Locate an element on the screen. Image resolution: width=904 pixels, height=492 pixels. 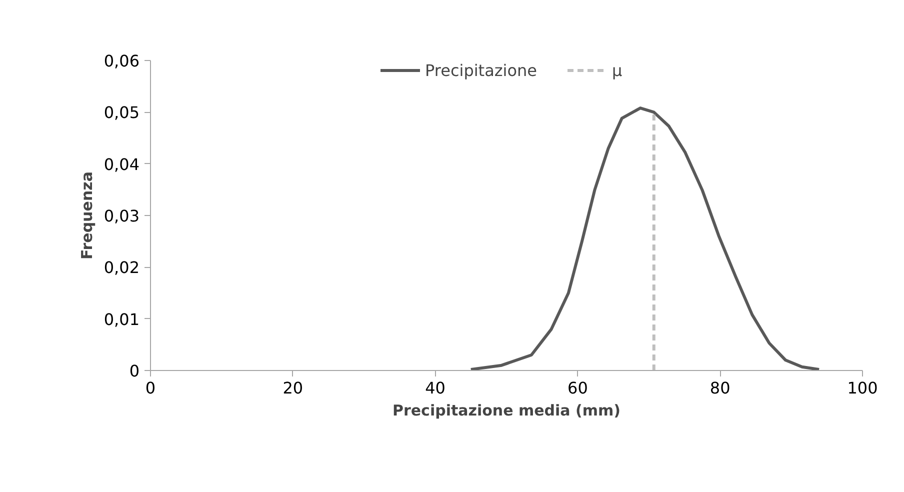
y-axis-title: Frequenza is located at coordinates (87, 216).